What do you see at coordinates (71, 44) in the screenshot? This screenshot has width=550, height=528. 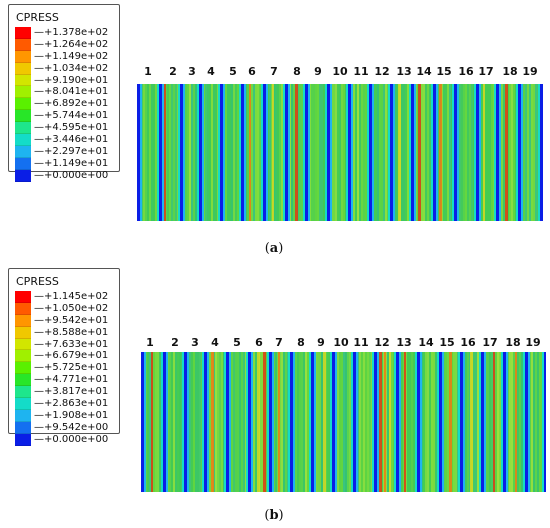 I see `legend-value: —+1.264e+02` at bounding box center [71, 44].